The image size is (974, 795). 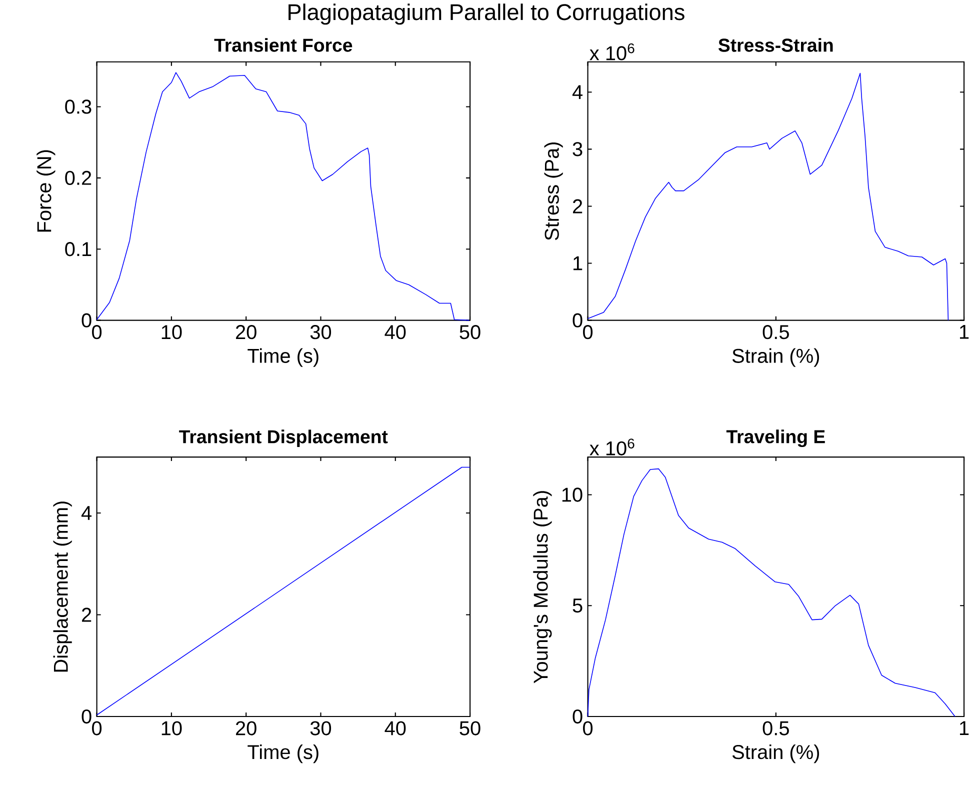 I want to click on y-tick-label: 3, so click(x=577, y=149).